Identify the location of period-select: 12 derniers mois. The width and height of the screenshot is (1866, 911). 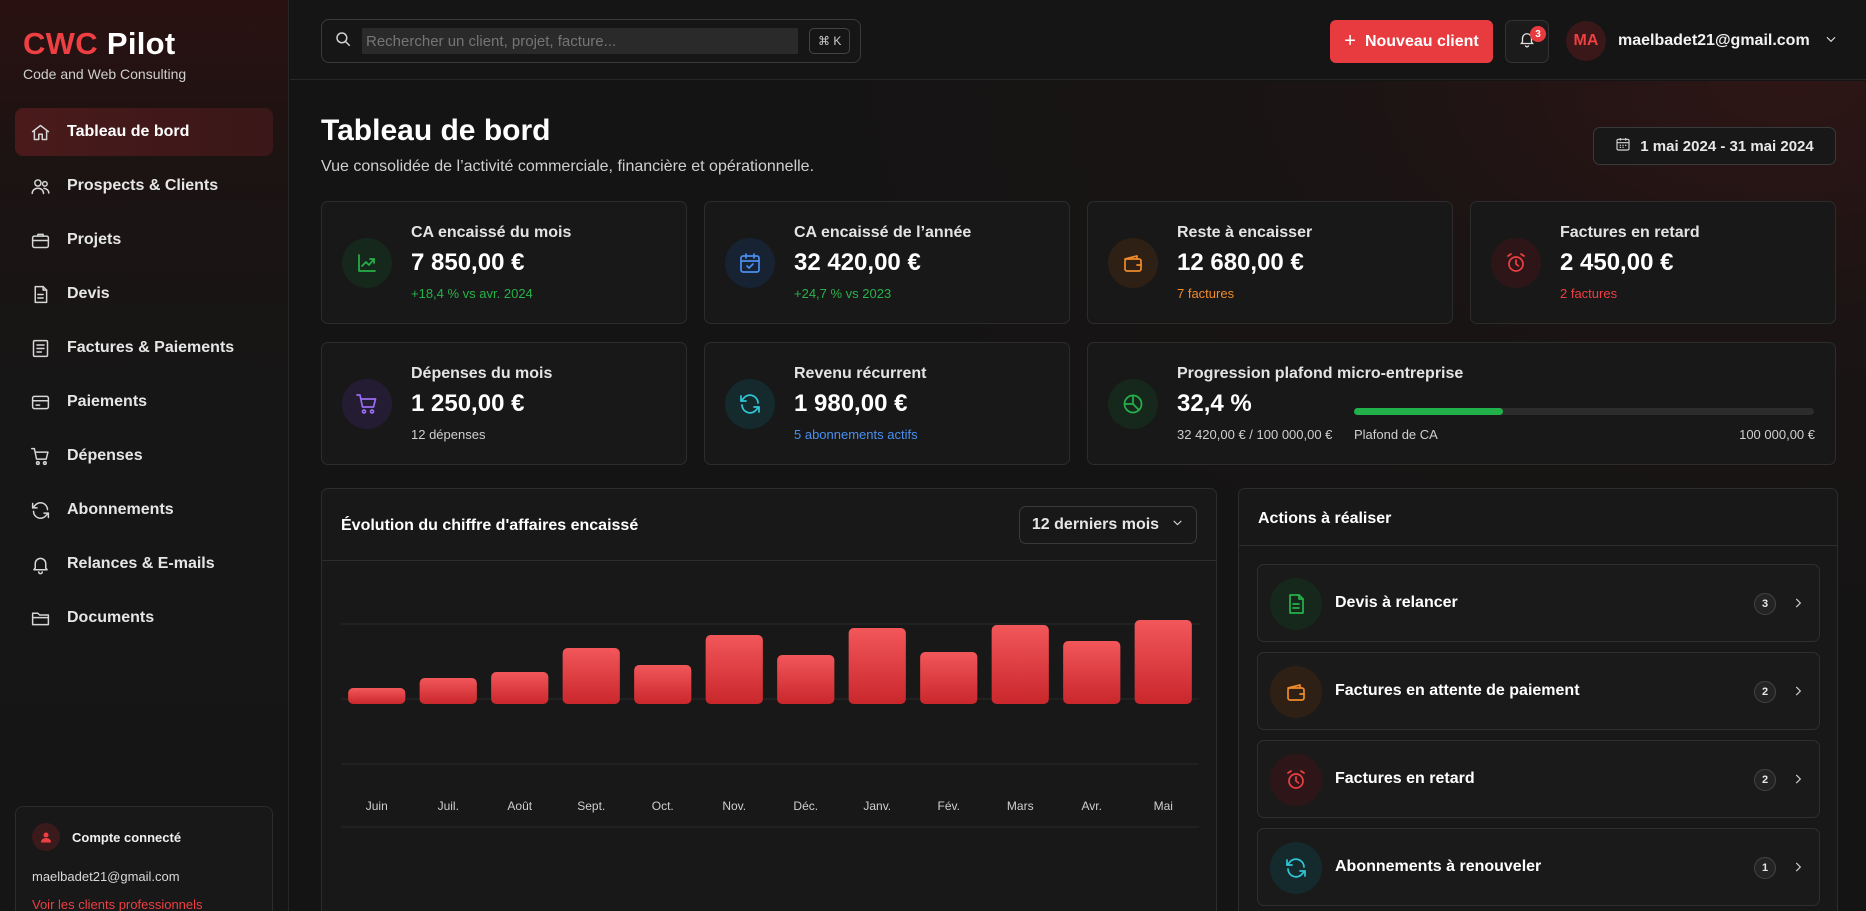
(1108, 525).